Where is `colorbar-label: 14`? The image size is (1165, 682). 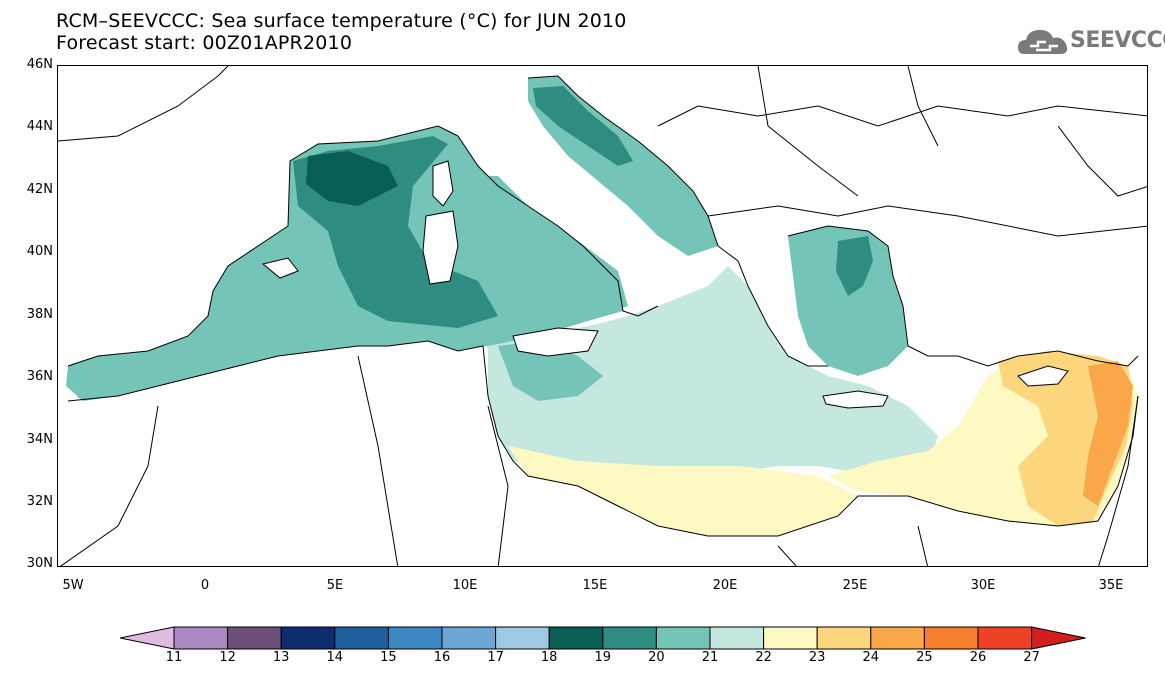
colorbar-label: 14 is located at coordinates (335, 657).